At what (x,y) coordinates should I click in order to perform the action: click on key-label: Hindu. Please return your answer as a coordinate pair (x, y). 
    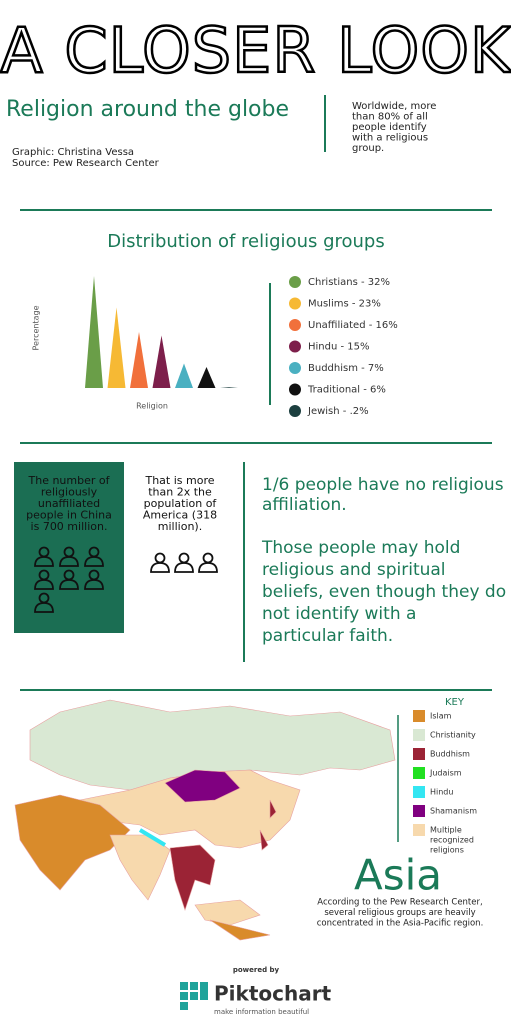
    Looking at the image, I should click on (441, 792).